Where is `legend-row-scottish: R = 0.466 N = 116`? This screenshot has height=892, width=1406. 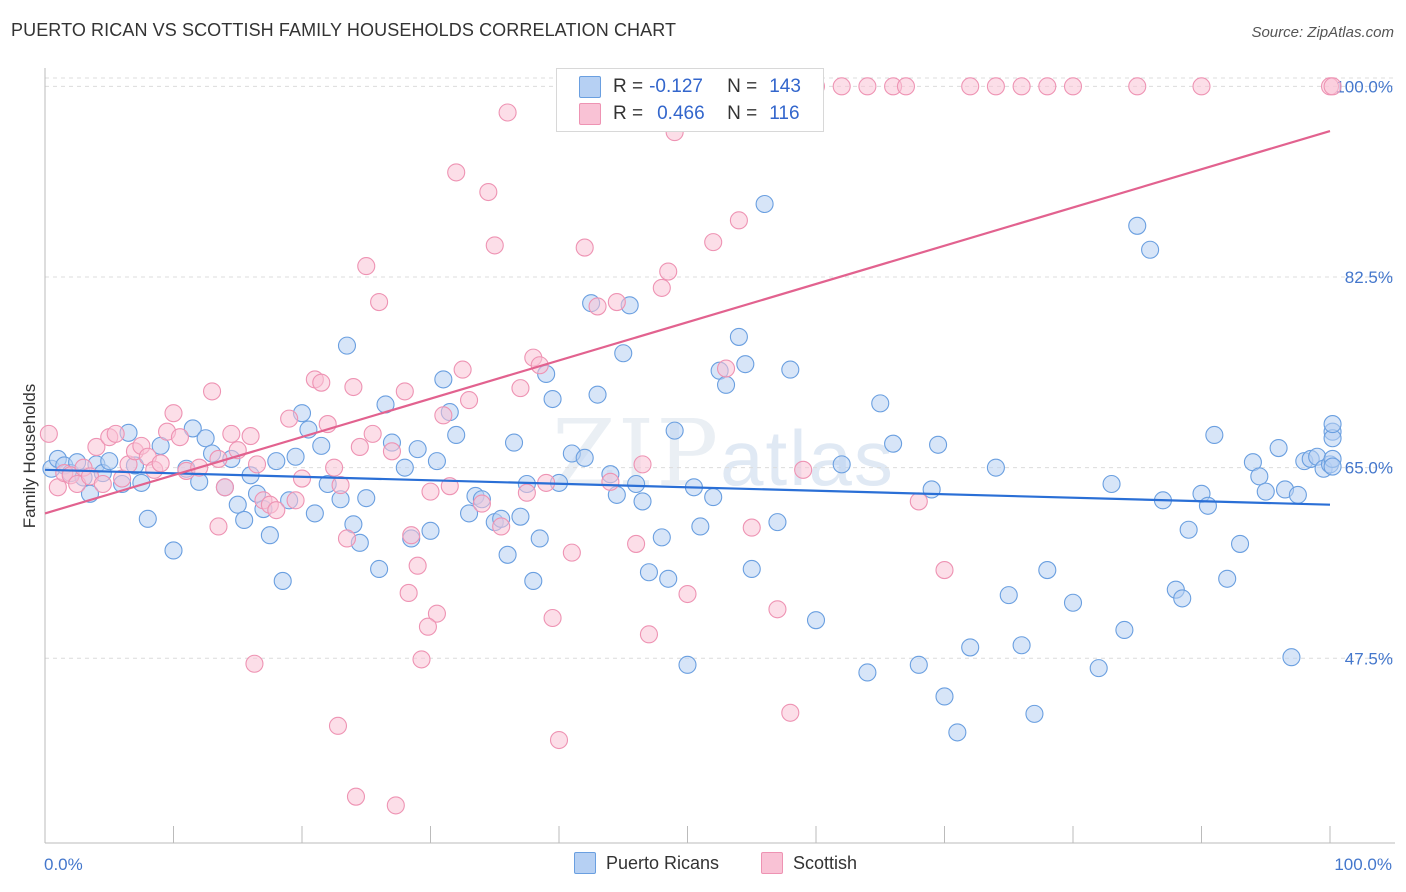
legend-row-scottish: R = 0.466 N = 116 is located at coordinates (689, 114).